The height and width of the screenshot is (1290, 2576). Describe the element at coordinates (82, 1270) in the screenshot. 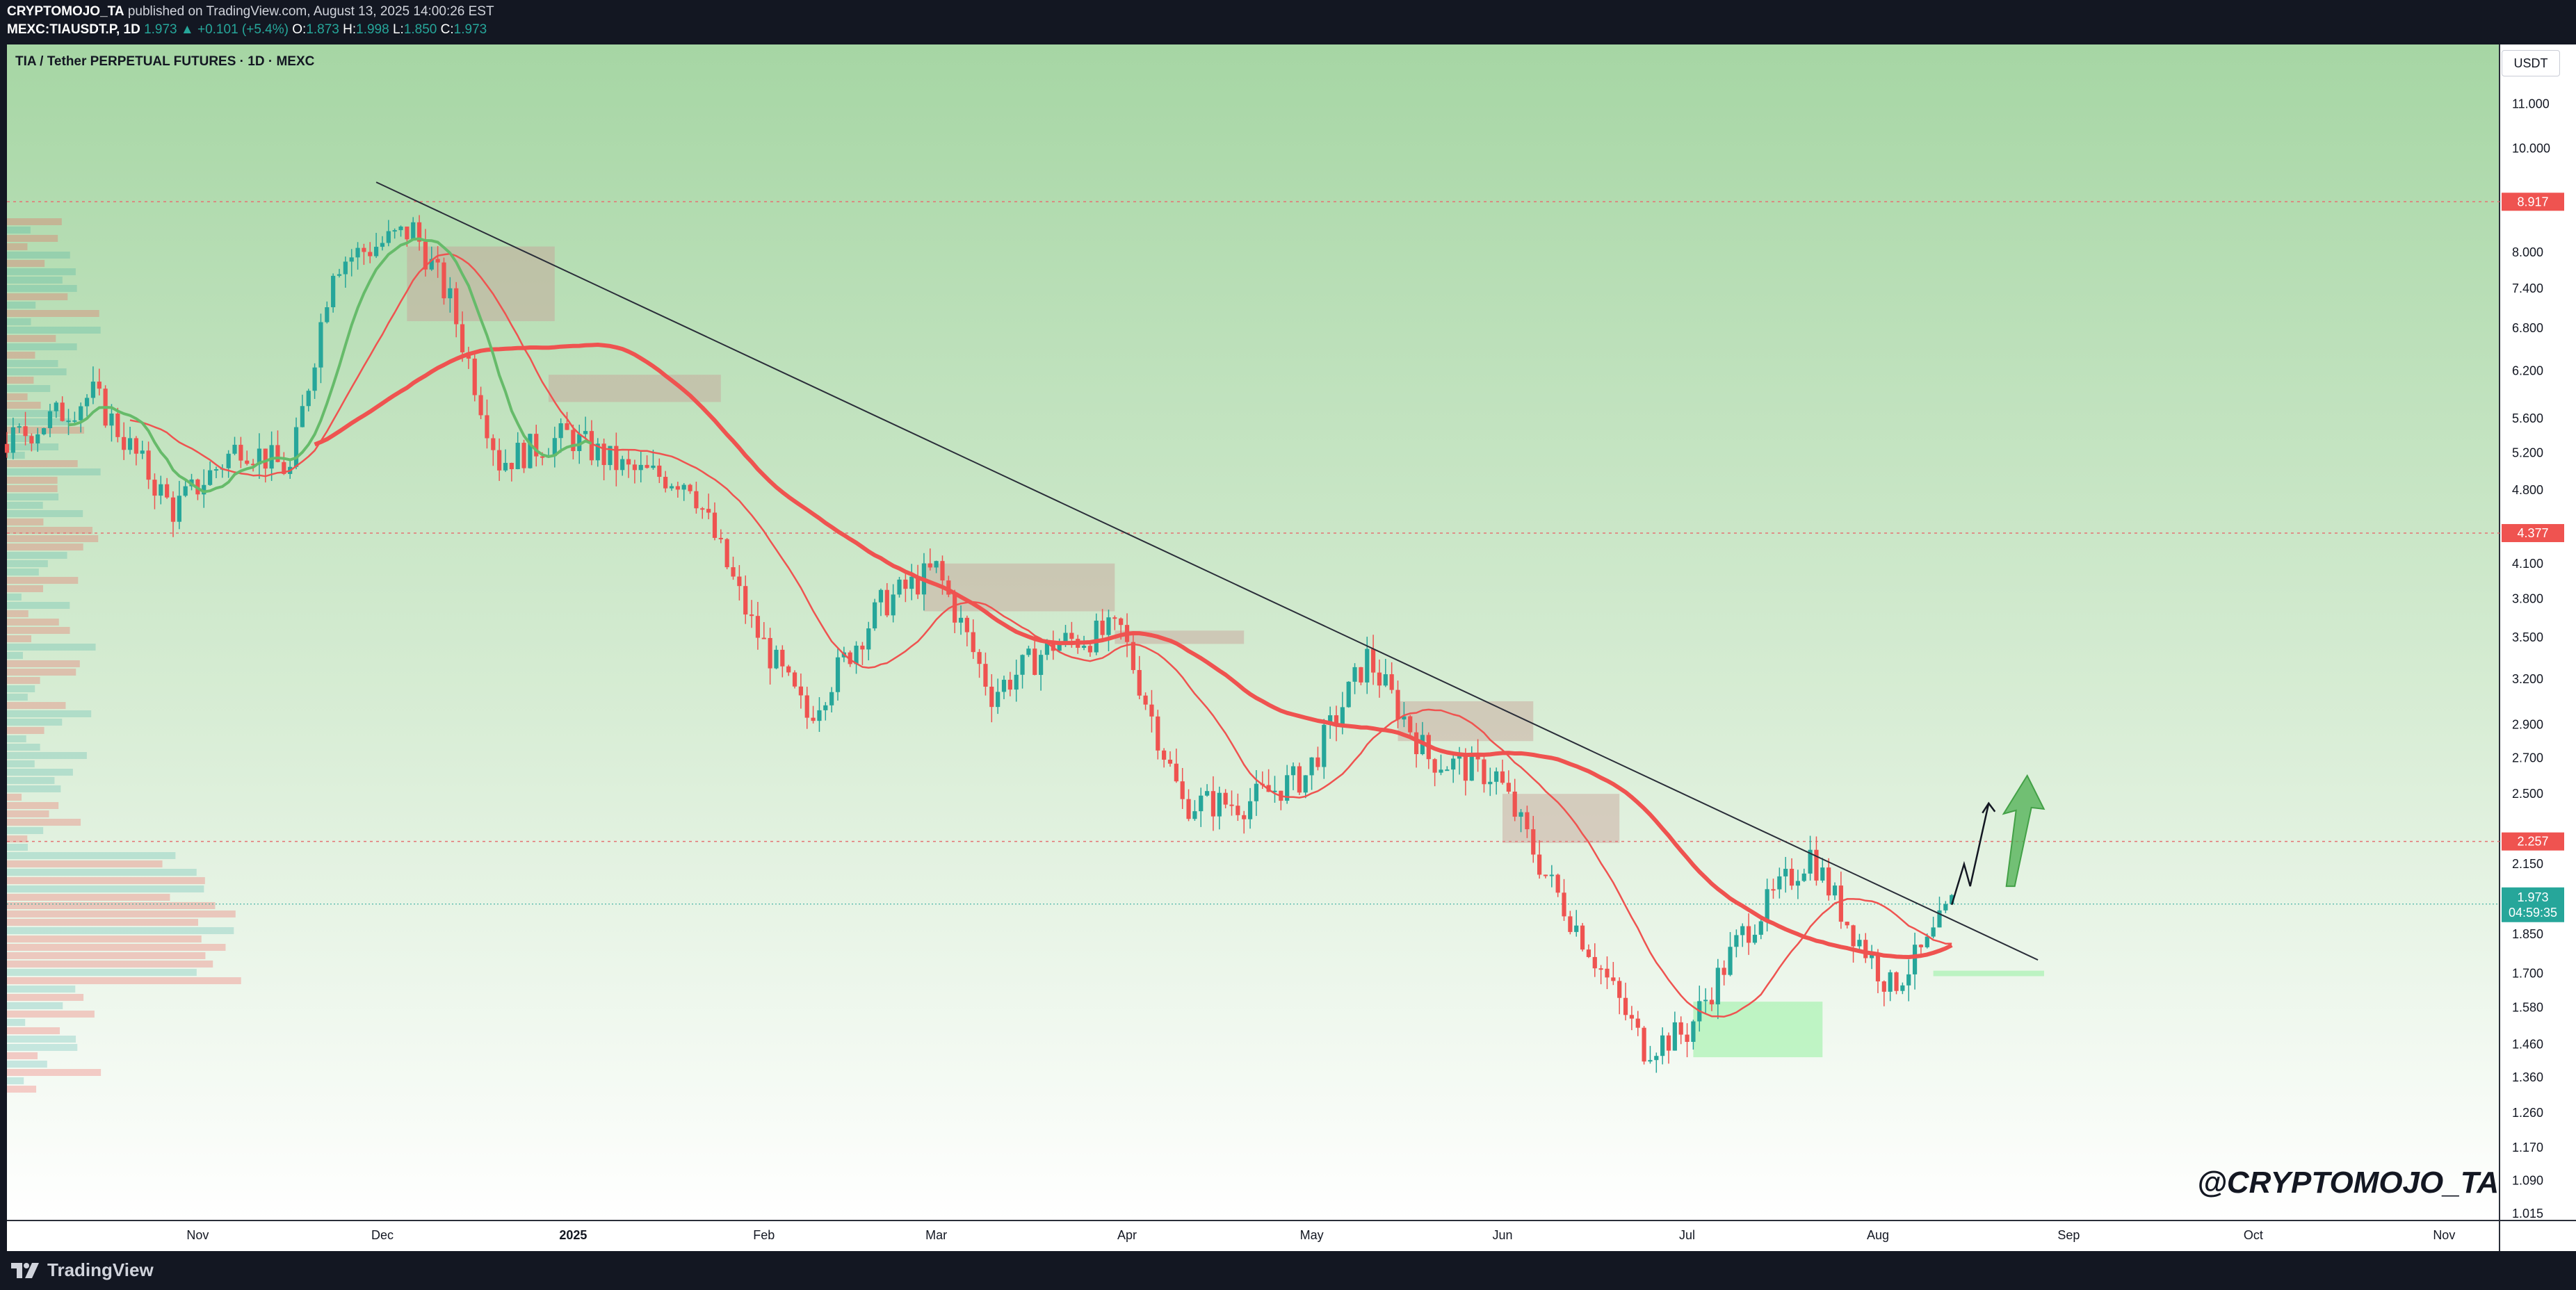

I see `tradingview-brand: TradingView` at that location.